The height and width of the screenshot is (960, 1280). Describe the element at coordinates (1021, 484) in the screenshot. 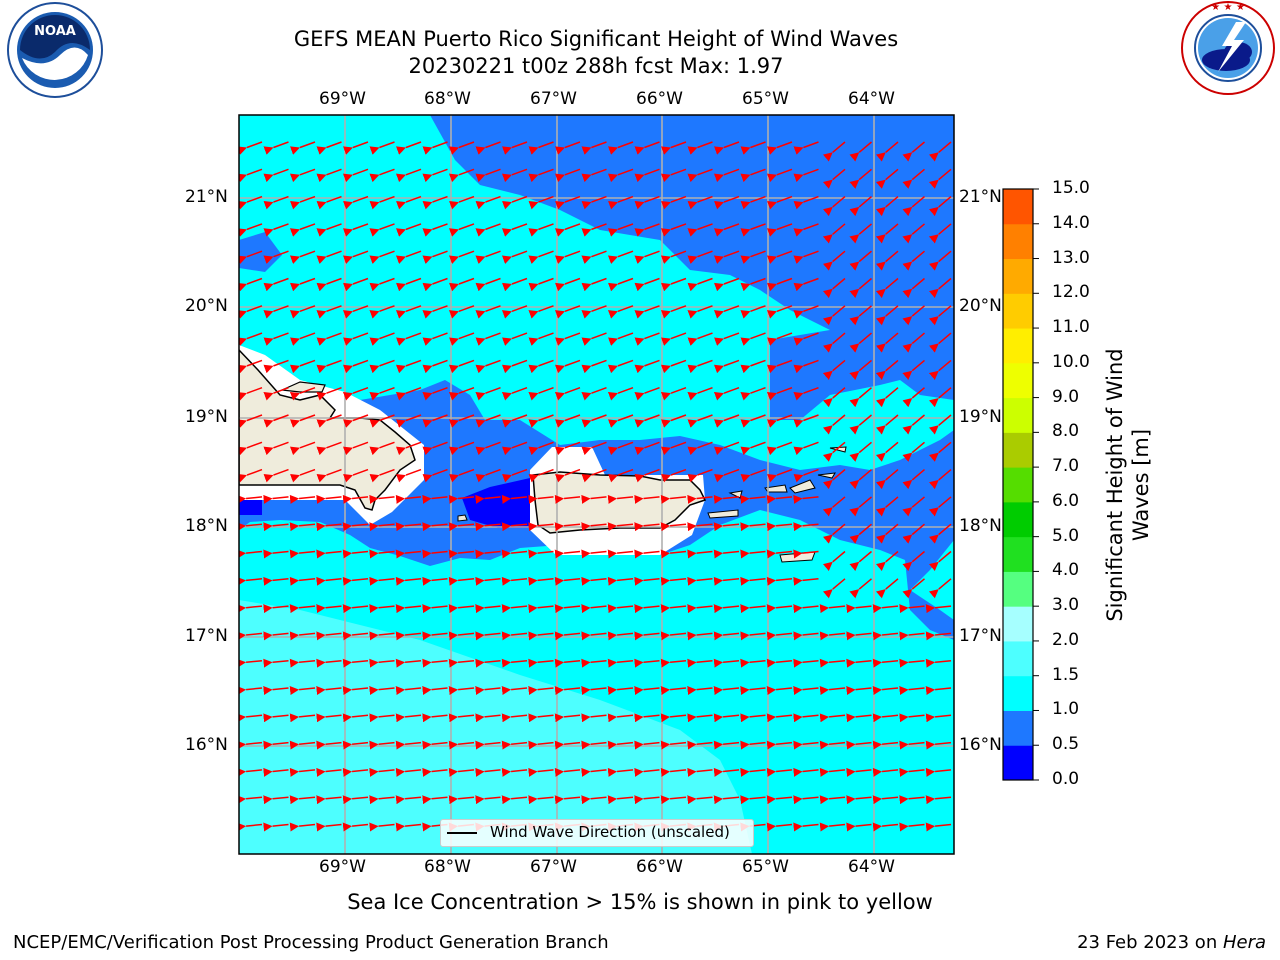

I see `colorbar` at that location.